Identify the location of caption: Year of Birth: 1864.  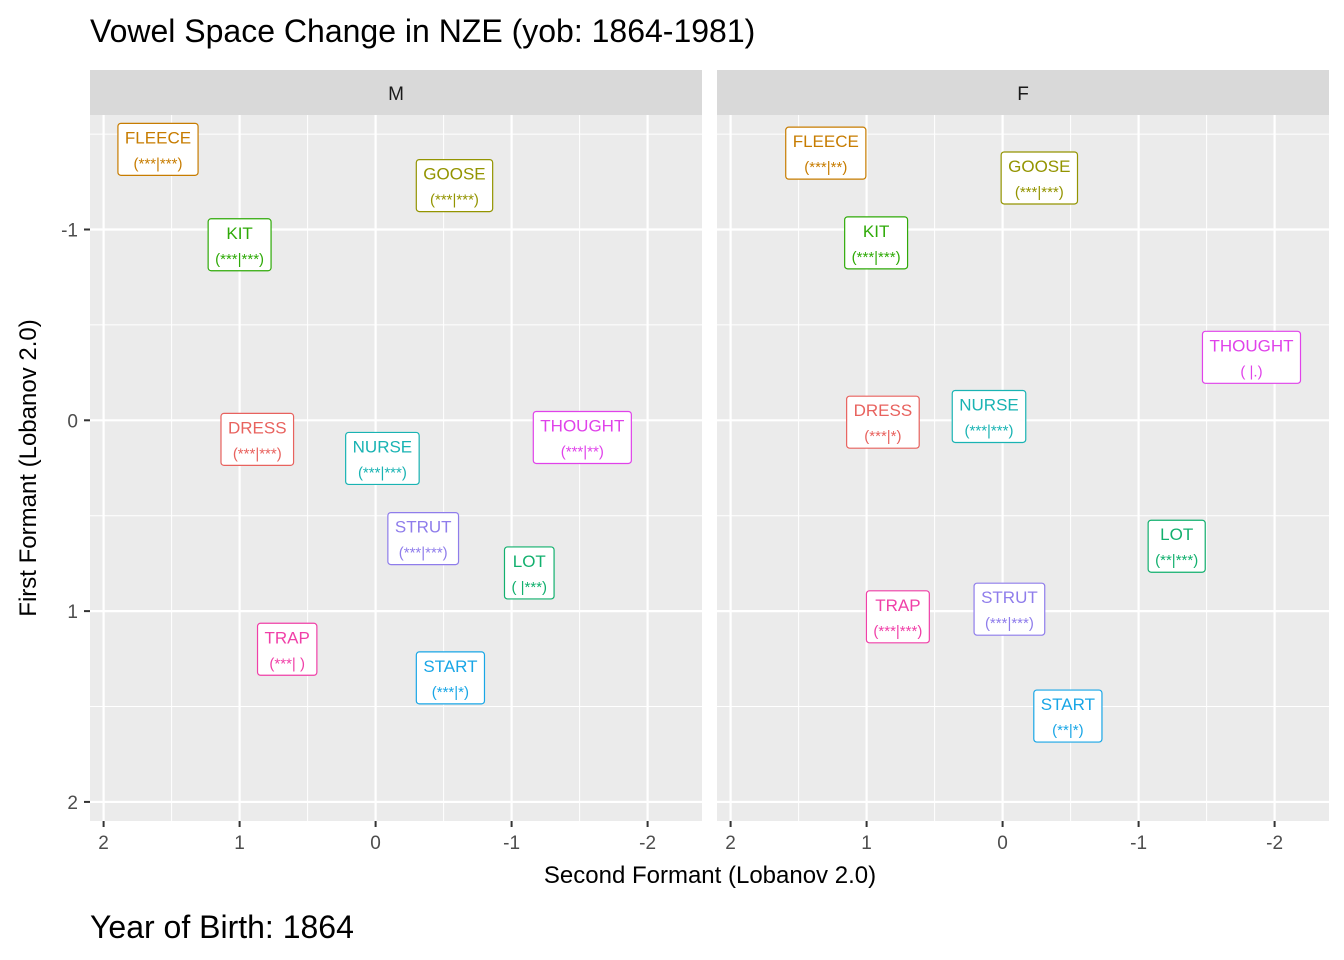
(222, 927).